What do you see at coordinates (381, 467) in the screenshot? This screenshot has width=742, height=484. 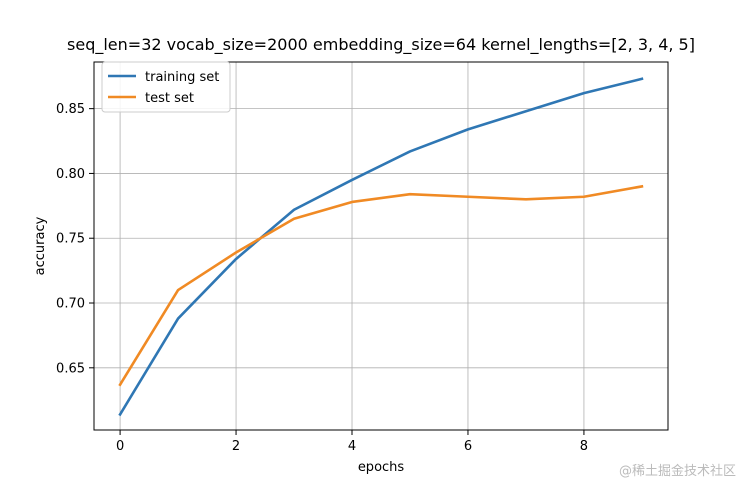 I see `x-axis-label: epochs` at bounding box center [381, 467].